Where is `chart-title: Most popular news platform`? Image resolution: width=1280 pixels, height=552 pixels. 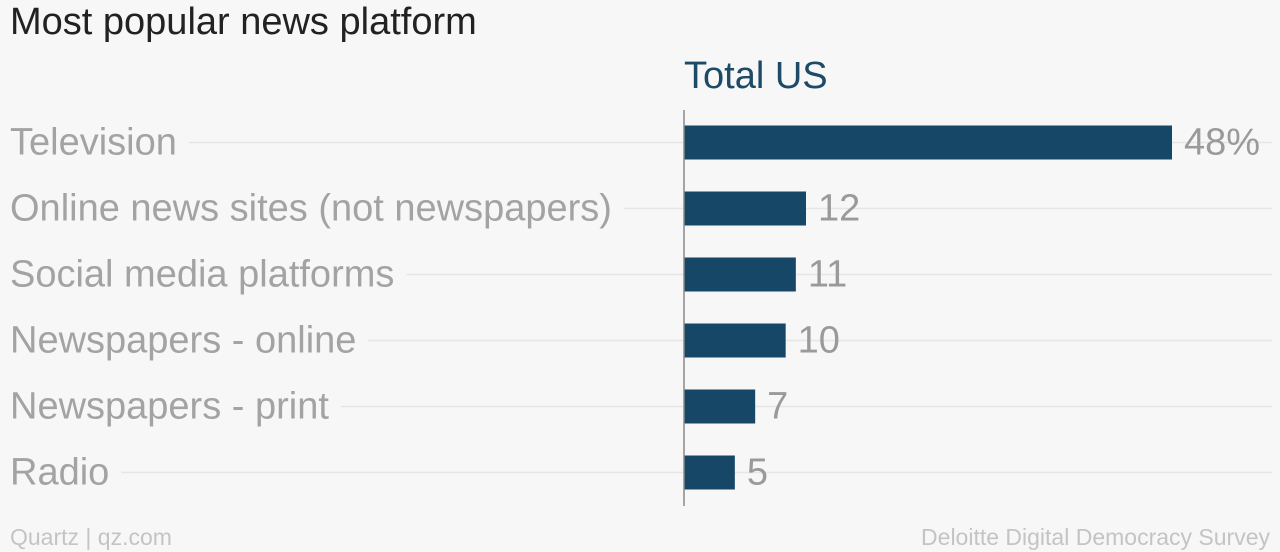
chart-title: Most popular news platform is located at coordinates (243, 22).